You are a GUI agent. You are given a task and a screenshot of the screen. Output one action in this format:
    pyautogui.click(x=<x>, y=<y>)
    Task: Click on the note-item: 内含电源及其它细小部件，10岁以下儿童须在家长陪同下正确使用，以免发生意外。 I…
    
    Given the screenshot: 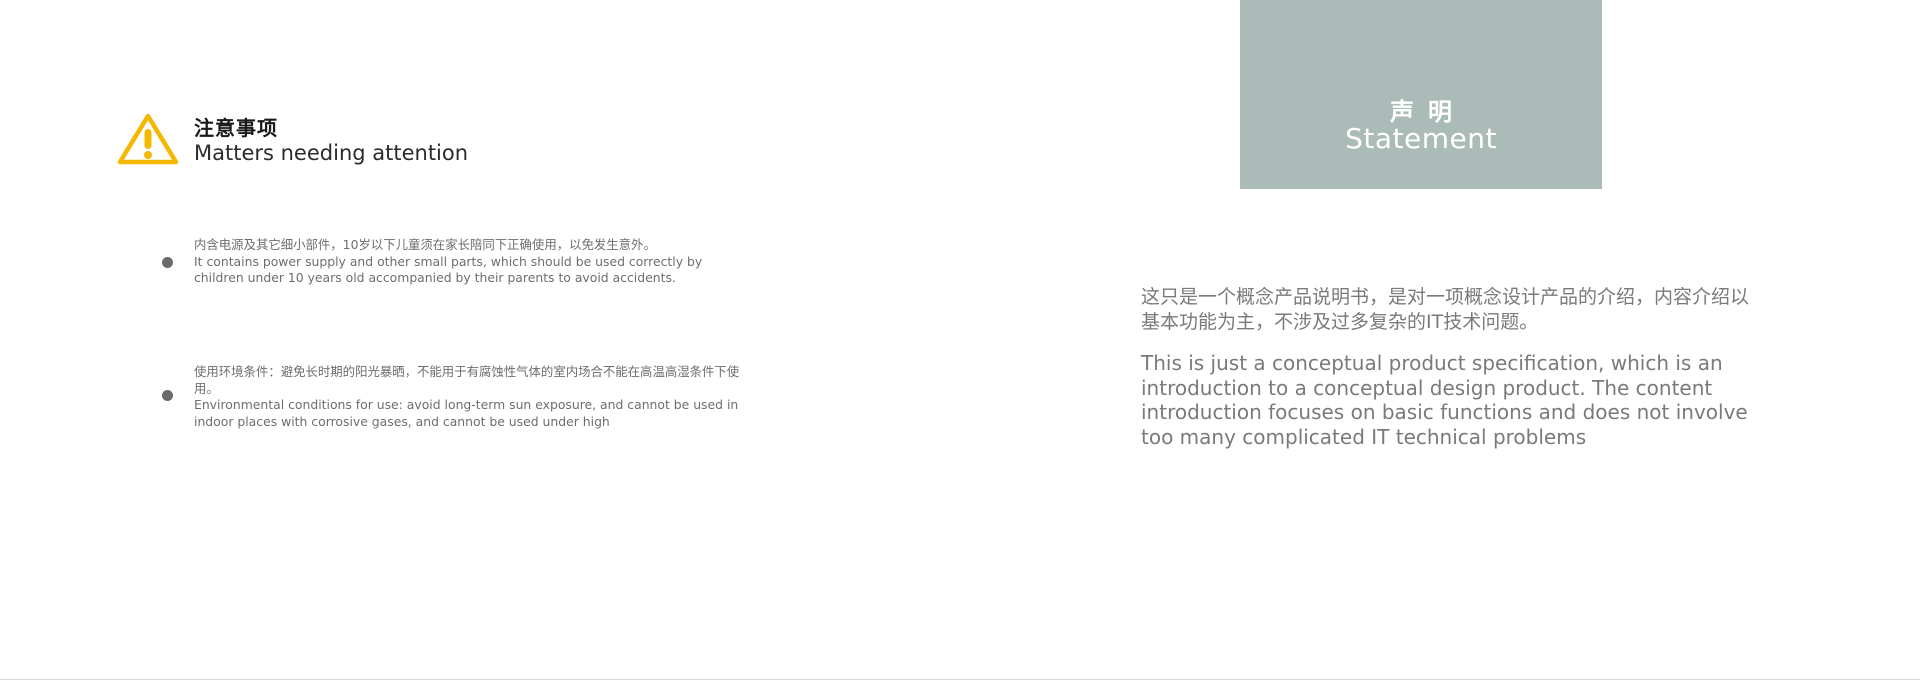 What is the action you would take?
    pyautogui.click(x=450, y=262)
    